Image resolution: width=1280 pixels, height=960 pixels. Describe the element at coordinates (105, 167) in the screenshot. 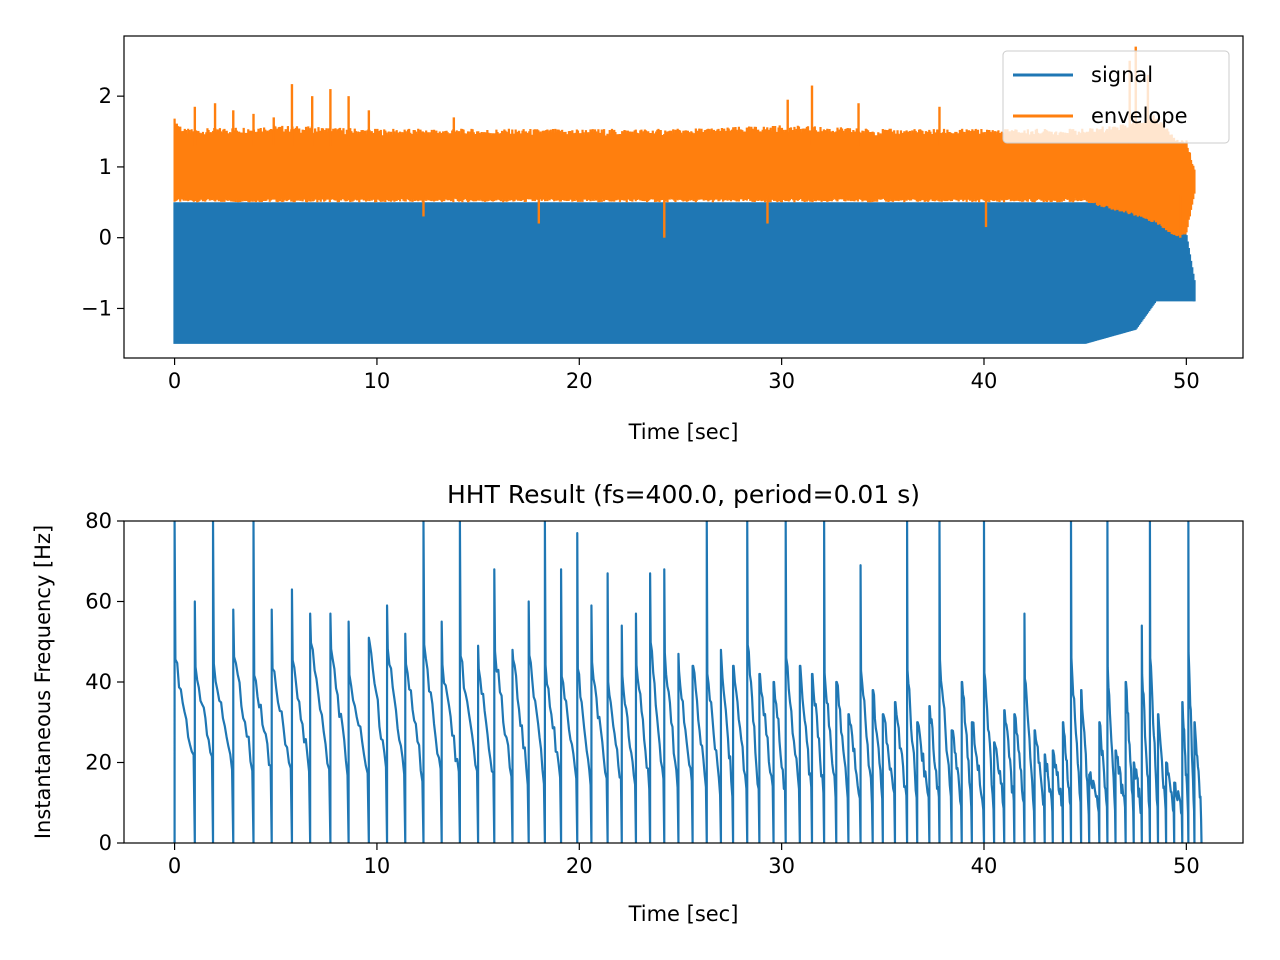

I see `y-tick-label: 1` at that location.